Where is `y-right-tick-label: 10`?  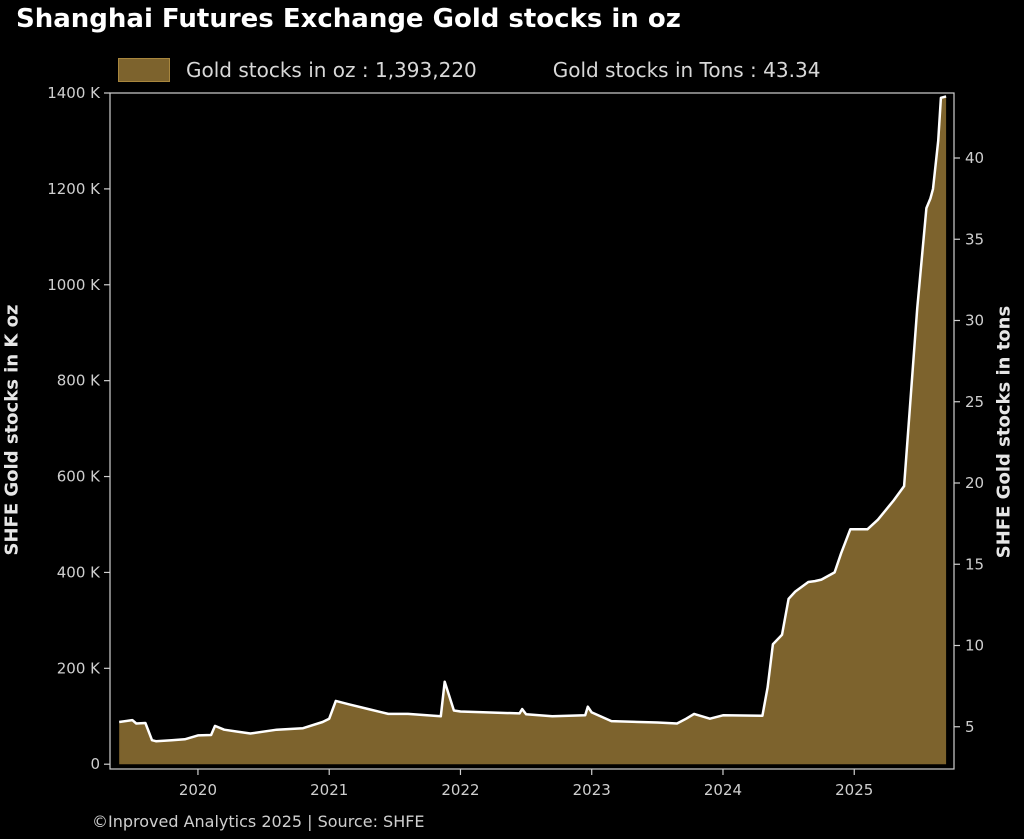
y-right-tick-label: 10 is located at coordinates (974, 646).